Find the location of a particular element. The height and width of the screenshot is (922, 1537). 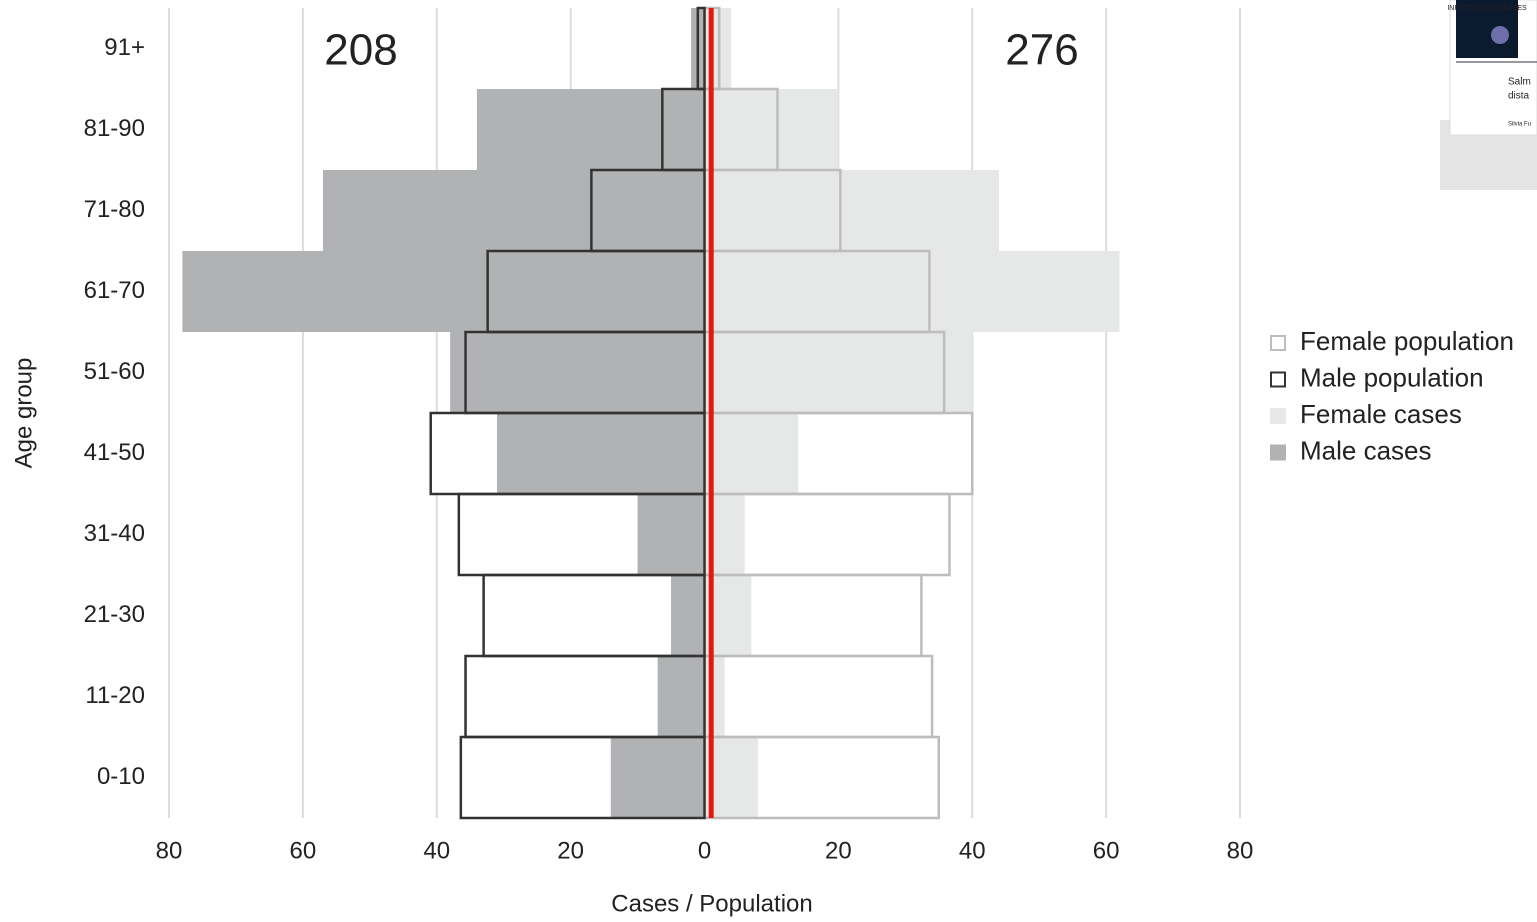

inset-text: dista is located at coordinates (1519, 96).